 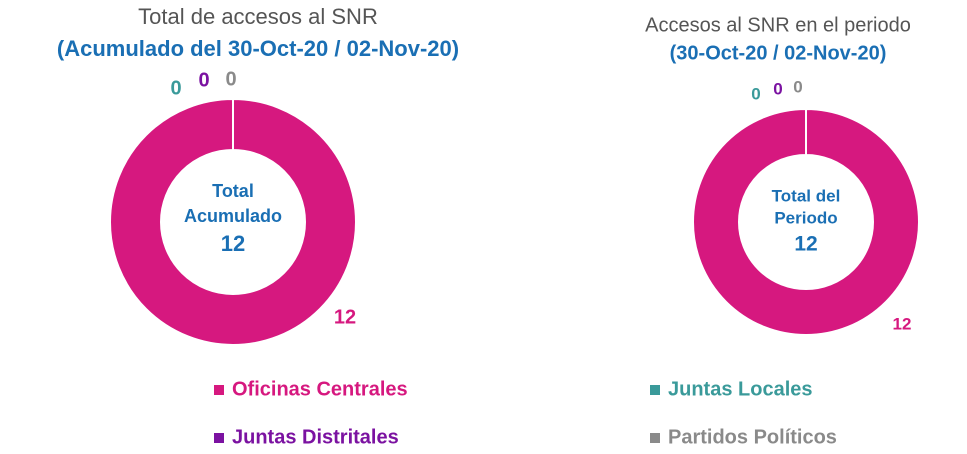 I want to click on legend-label: Juntas Distritales, so click(x=315, y=437).